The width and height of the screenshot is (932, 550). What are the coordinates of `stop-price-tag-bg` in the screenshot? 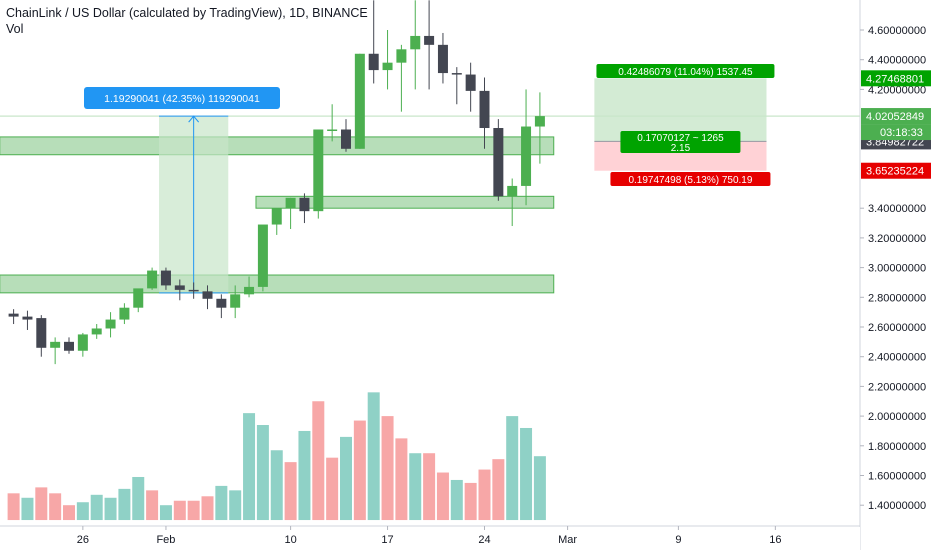 It's located at (896, 170).